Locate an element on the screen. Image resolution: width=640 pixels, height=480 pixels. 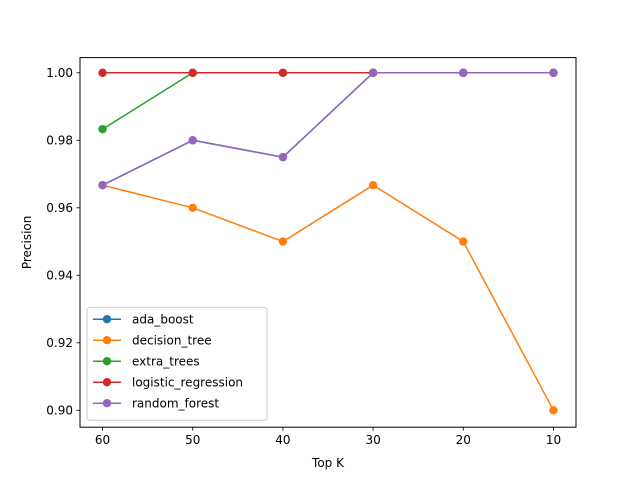
legend-item: ada_boost is located at coordinates (143, 320).